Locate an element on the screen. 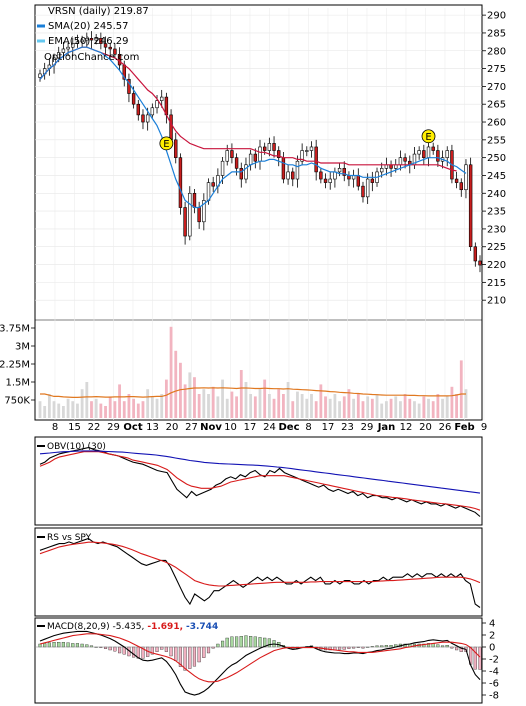 The width and height of the screenshot is (526, 706). price-tick-label: 210 is located at coordinates (496, 301).